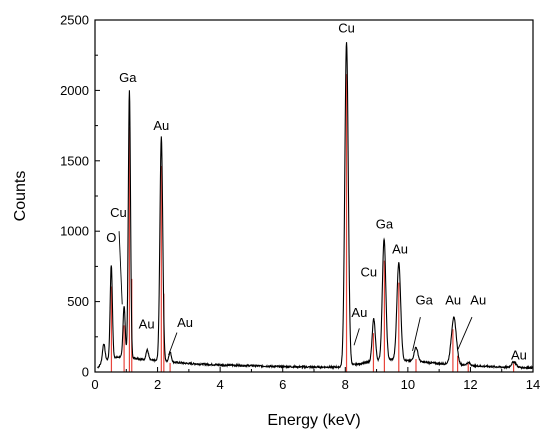 The image size is (550, 440). Describe the element at coordinates (147, 323) in the screenshot. I see `peak-label-au-4: Au` at that location.